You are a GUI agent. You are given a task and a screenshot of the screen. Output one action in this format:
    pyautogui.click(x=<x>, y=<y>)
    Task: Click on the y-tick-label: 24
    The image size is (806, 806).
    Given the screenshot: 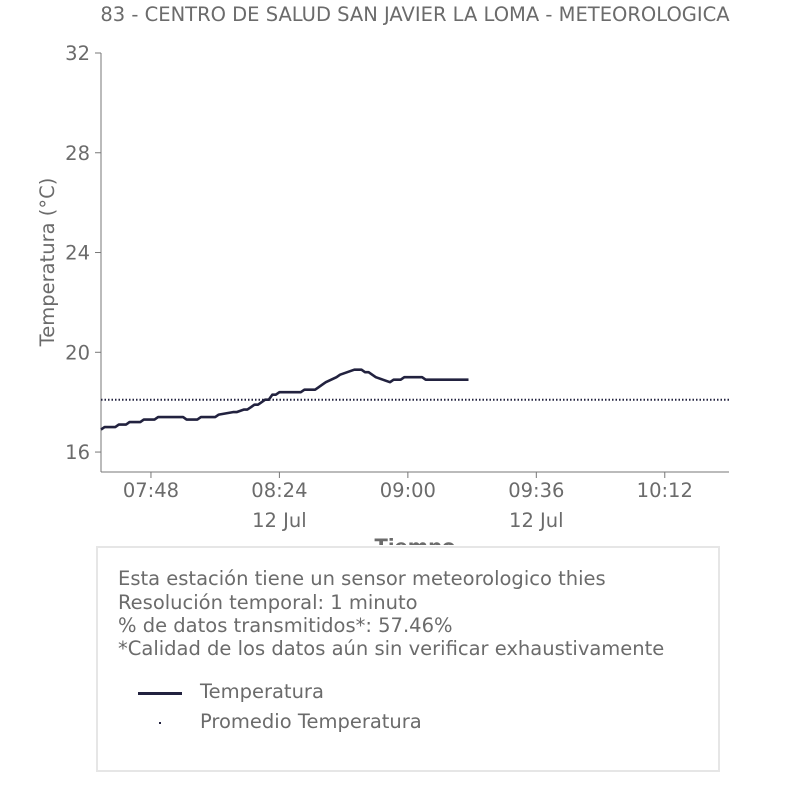 What is the action you would take?
    pyautogui.click(x=77, y=253)
    